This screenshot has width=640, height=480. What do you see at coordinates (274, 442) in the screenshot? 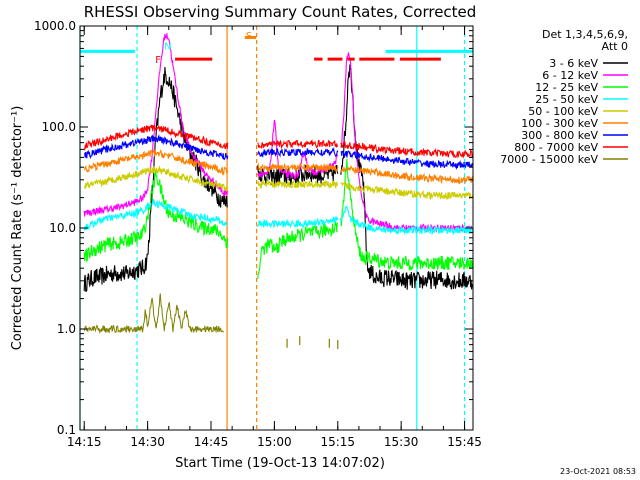
I see `x-tick-label: 15:00` at bounding box center [274, 442].